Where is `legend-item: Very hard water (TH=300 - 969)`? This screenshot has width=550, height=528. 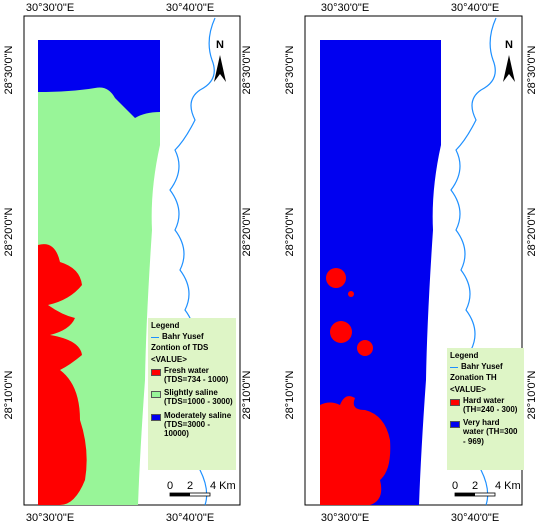 legend-item: Very hard water (TH=300 - 969) is located at coordinates (485, 433).